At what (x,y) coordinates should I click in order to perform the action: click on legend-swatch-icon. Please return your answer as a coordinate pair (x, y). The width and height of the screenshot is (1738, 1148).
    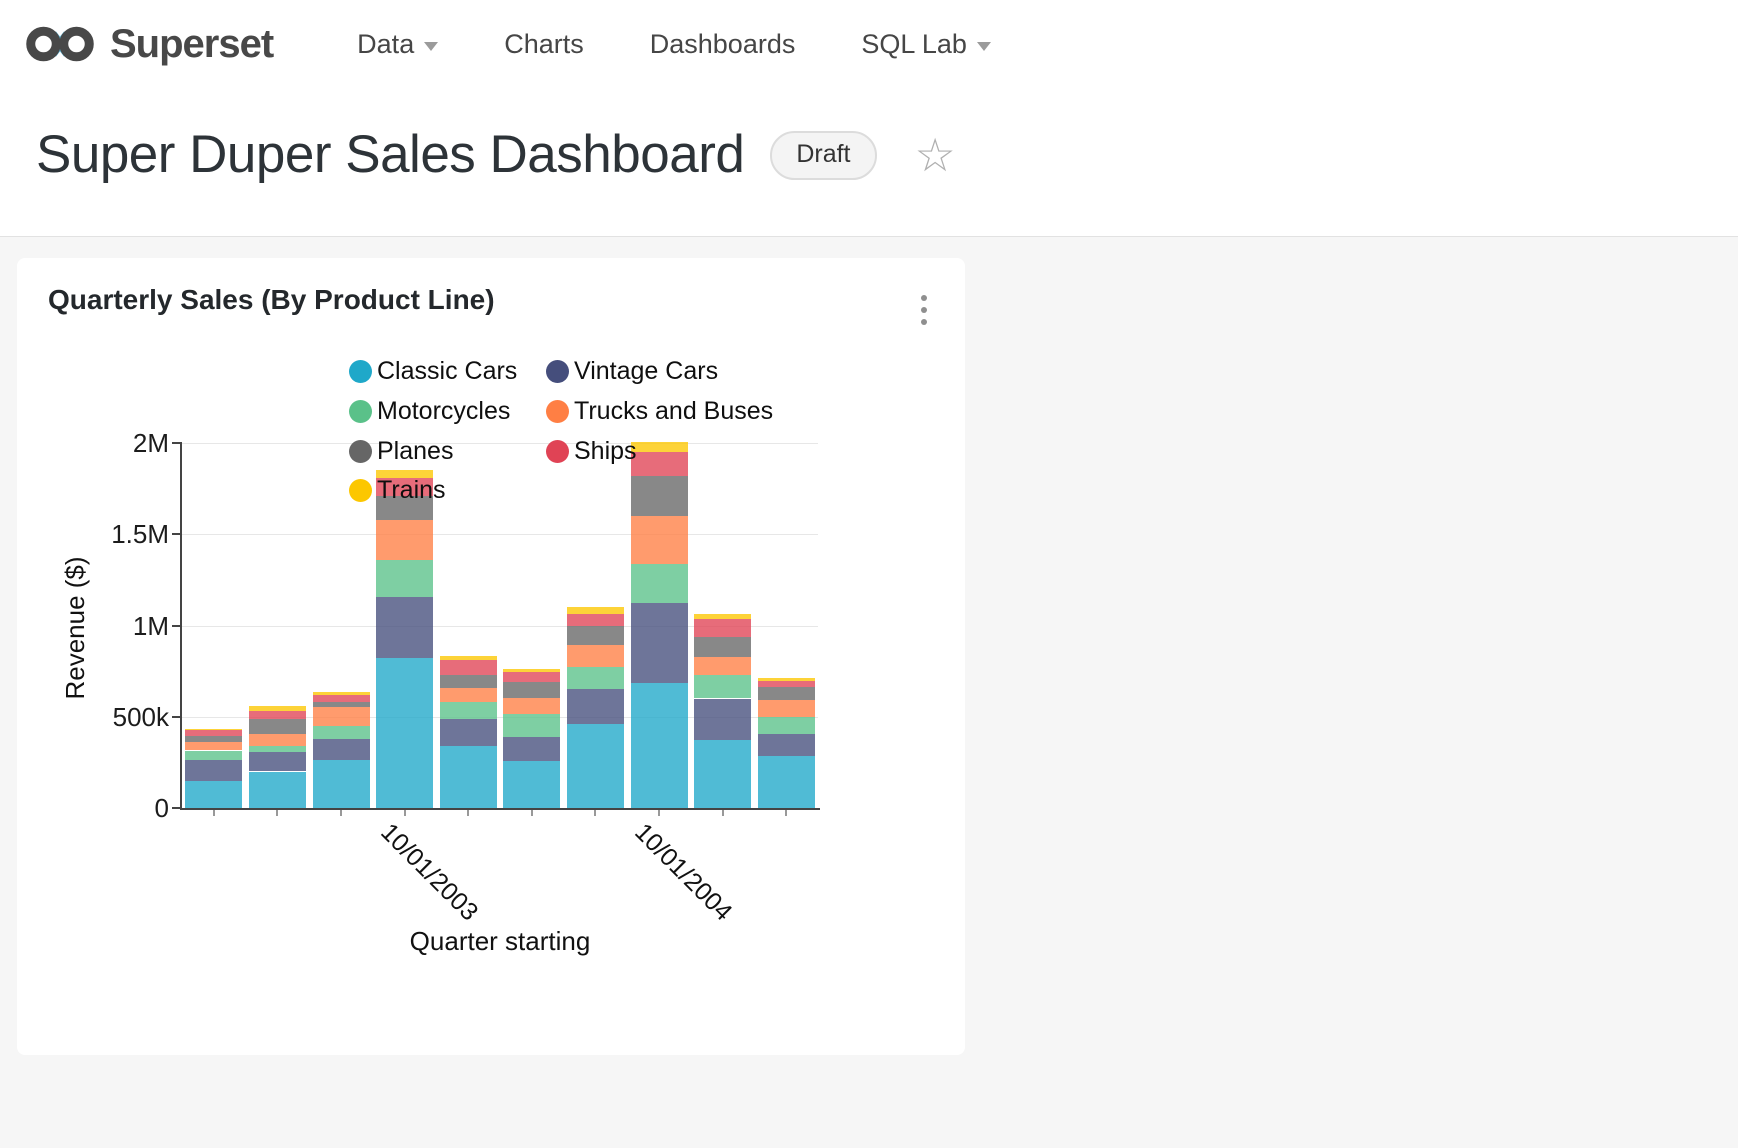
    Looking at the image, I should click on (360, 371).